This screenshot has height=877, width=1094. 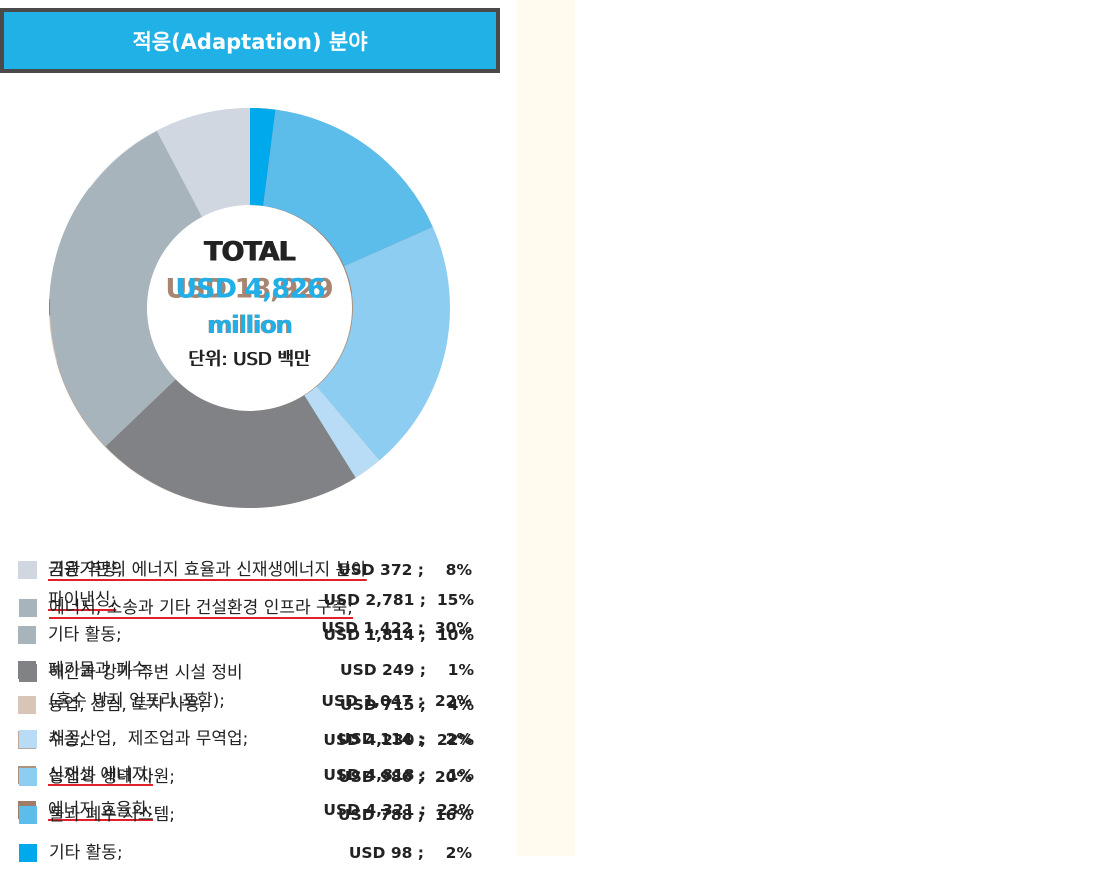 What do you see at coordinates (374, 600) in the screenshot?
I see `value-label: USD 2,781 ;` at bounding box center [374, 600].